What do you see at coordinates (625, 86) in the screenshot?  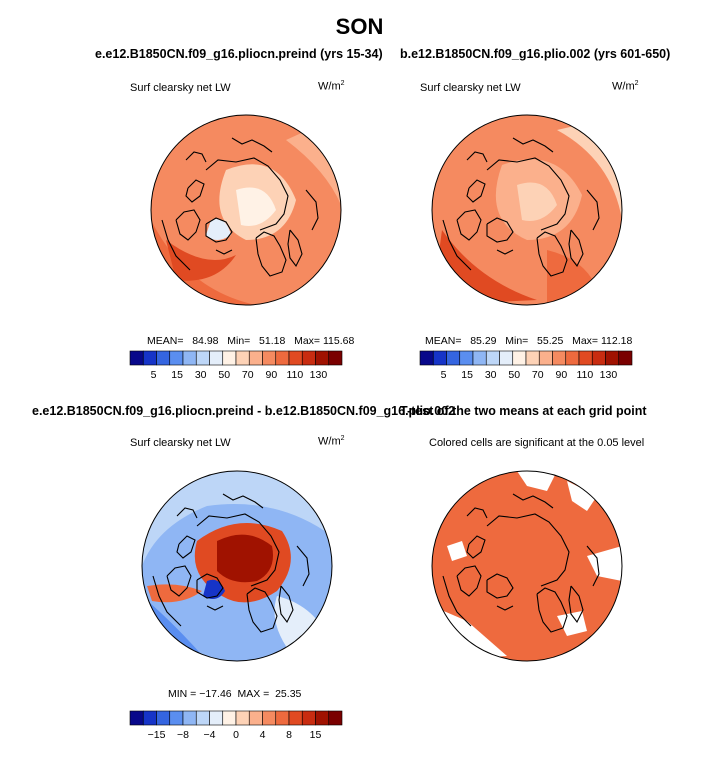 I see `panel2-units: W/m2` at bounding box center [625, 86].